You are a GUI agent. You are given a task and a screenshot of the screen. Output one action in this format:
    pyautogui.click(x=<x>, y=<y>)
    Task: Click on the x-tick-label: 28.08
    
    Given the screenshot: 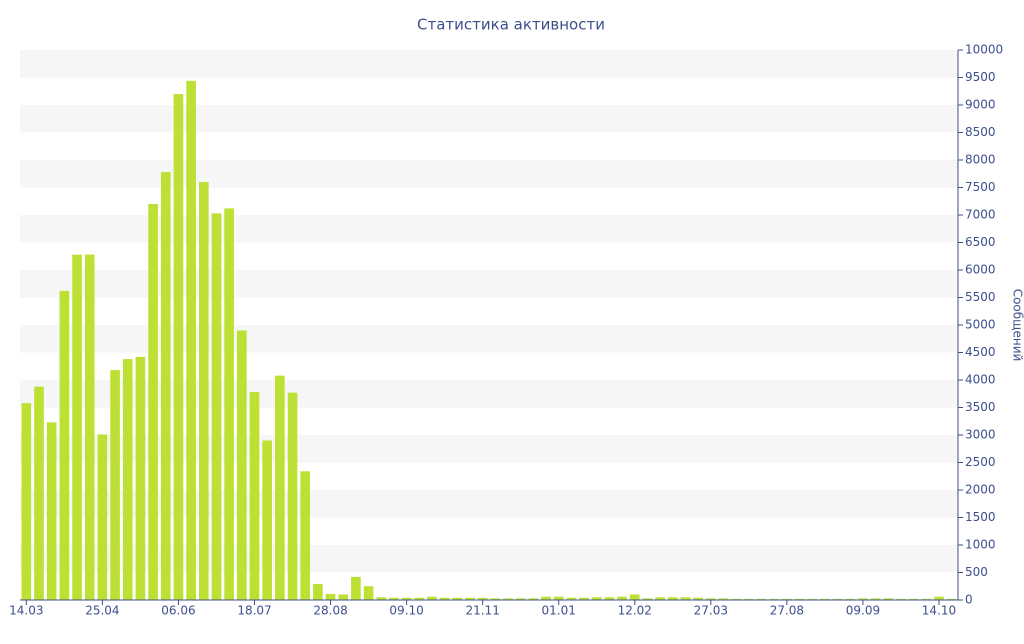 What is the action you would take?
    pyautogui.click(x=330, y=611)
    